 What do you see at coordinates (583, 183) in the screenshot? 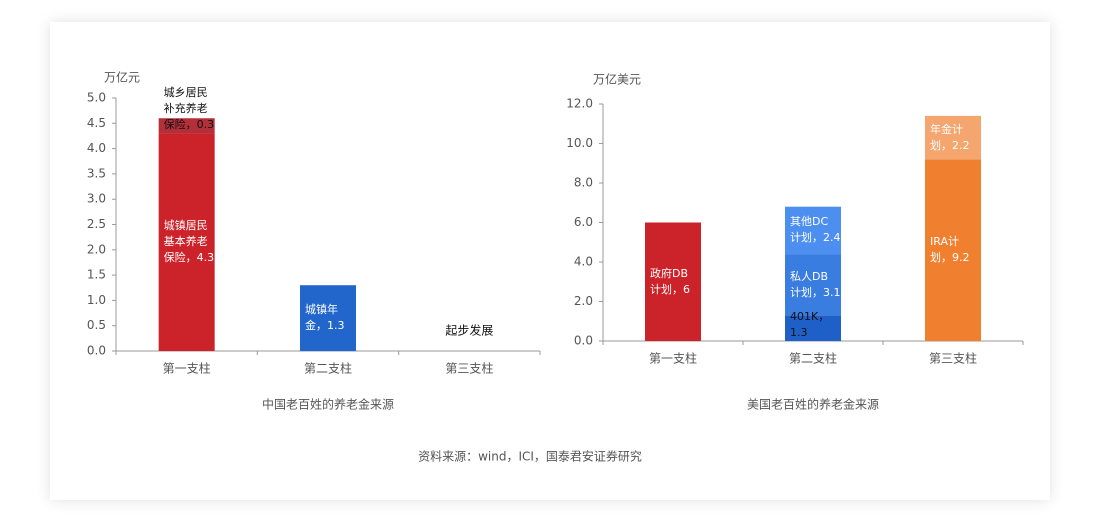
I see `y-tick-label: 8.0` at bounding box center [583, 183].